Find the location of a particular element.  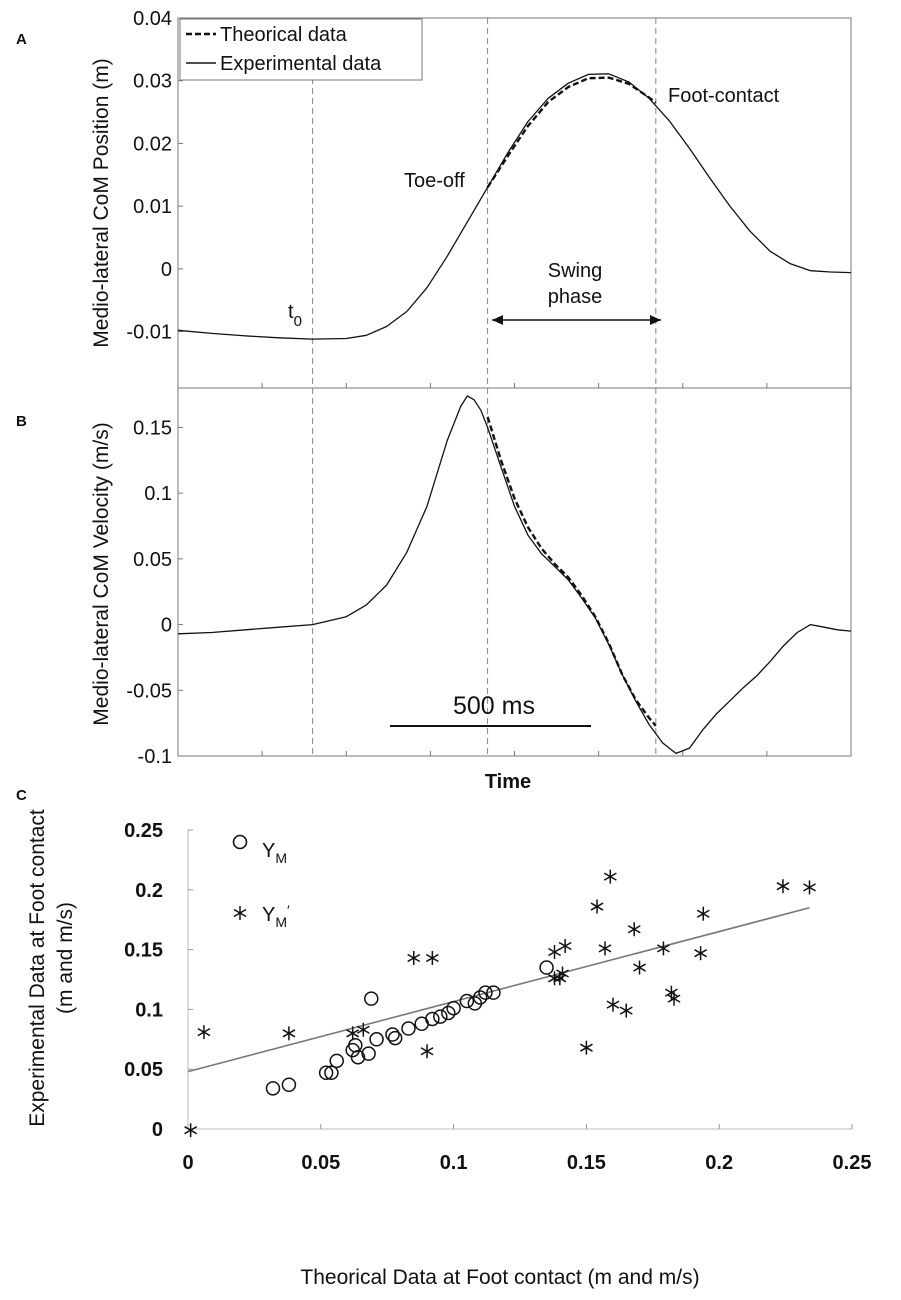

legend-ym-marker is located at coordinates (240, 842).